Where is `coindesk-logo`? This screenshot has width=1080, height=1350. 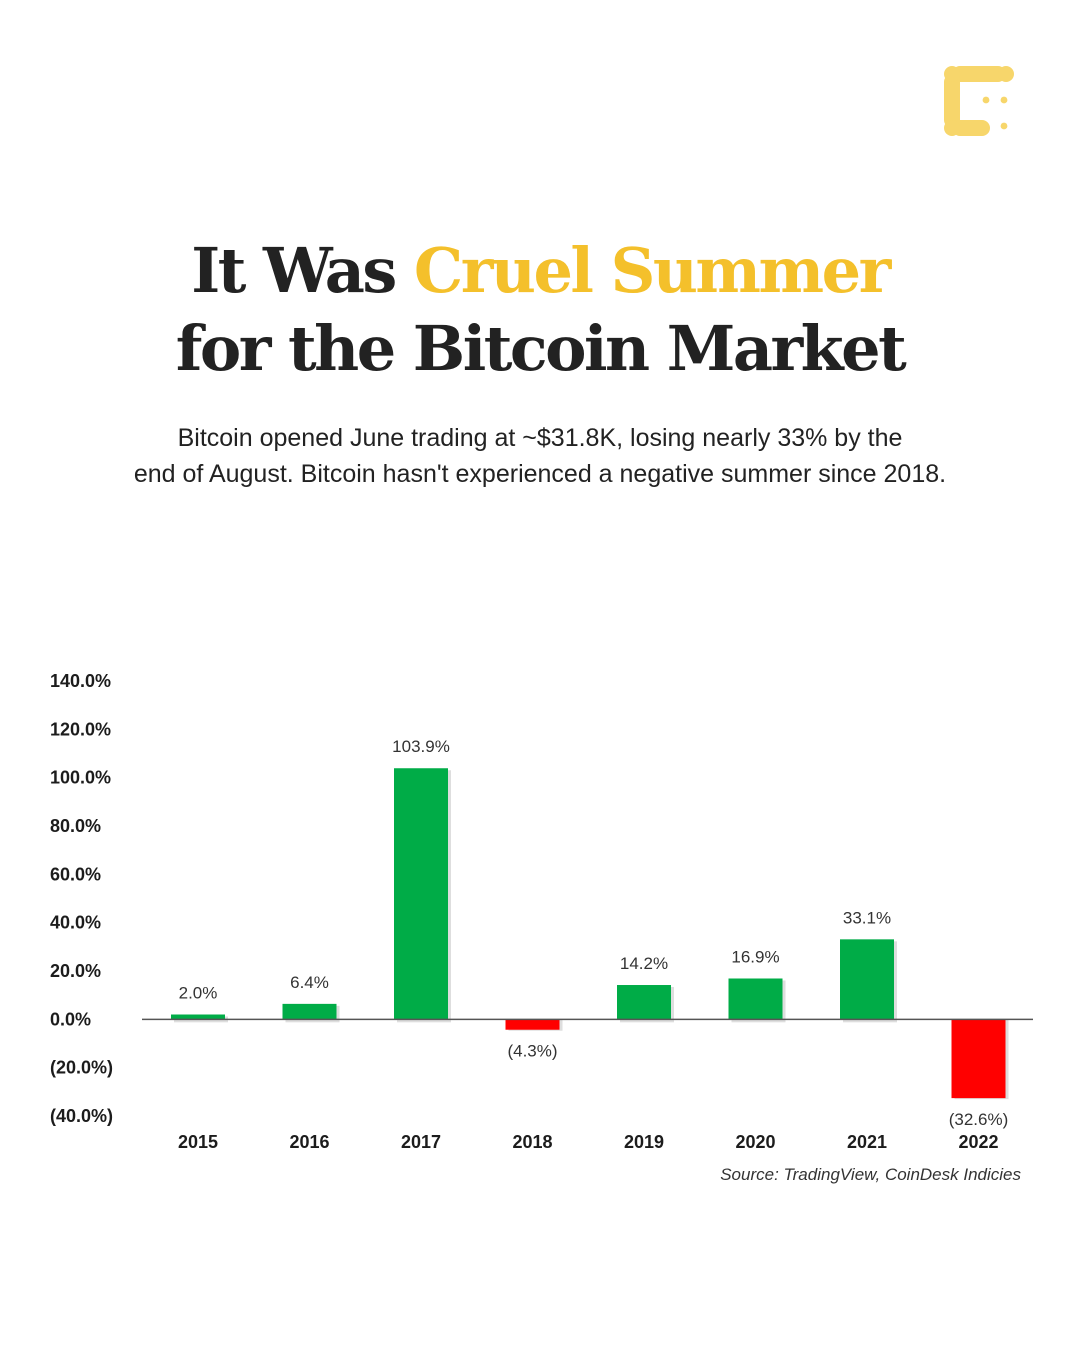 coindesk-logo is located at coordinates (979, 101).